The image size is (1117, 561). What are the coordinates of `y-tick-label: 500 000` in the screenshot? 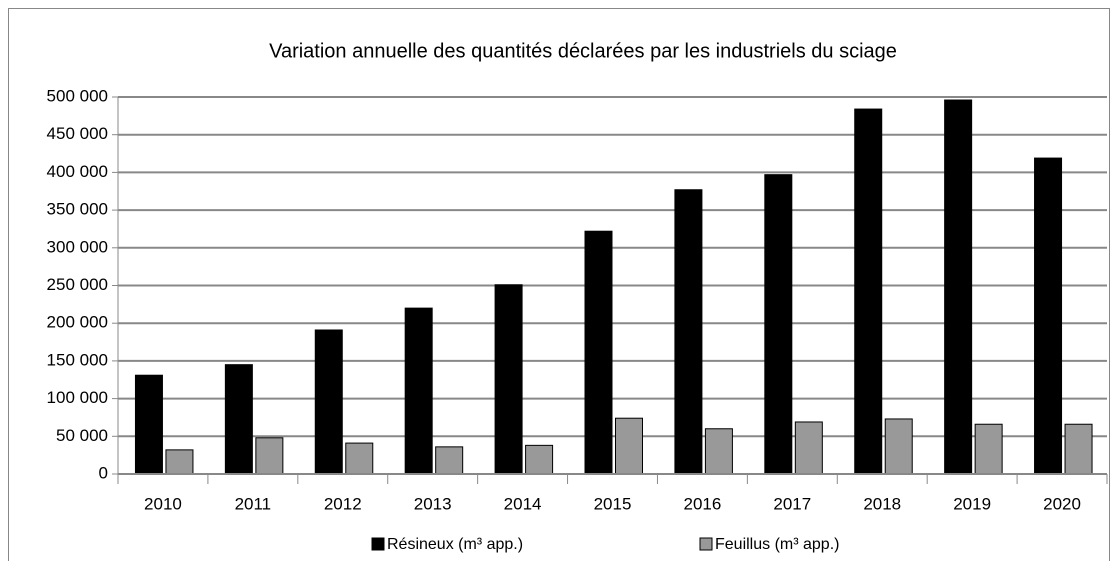 It's located at (77, 95).